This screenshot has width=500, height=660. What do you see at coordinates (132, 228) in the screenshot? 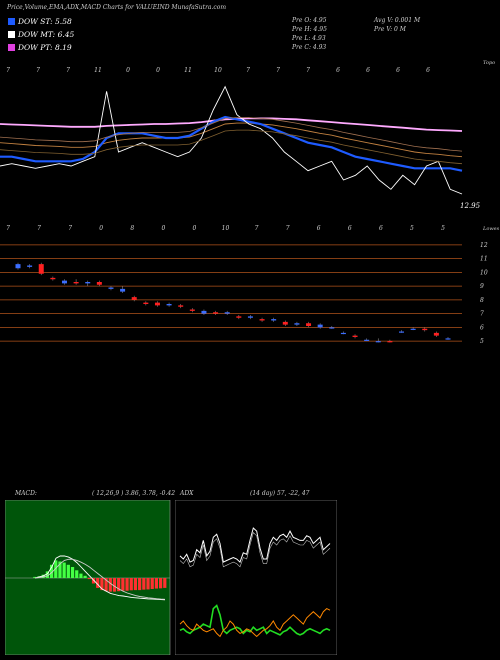
I see `ema-bottom-tick: 8` at bounding box center [132, 228].